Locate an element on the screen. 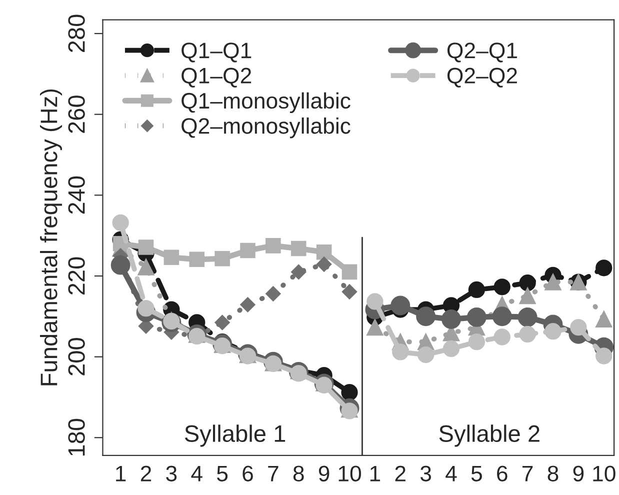 The width and height of the screenshot is (619, 495). legend-label: Q1–monosyllabic is located at coordinates (266, 103).